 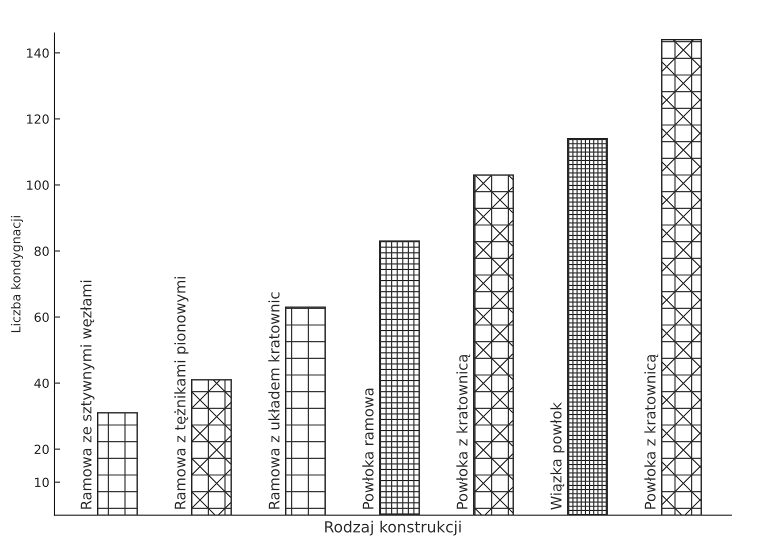 I want to click on x-tick-label: Ramowa z układem kratownic, so click(x=274, y=400).